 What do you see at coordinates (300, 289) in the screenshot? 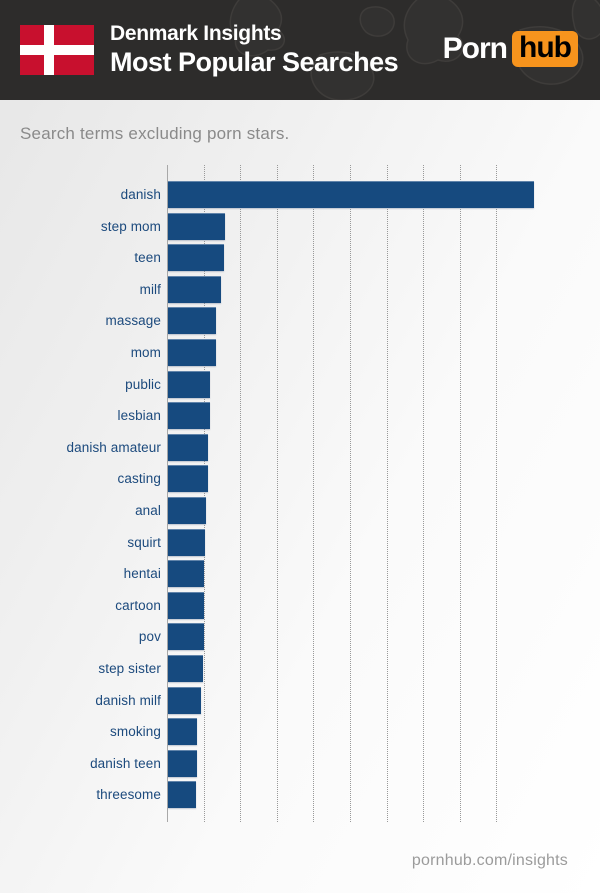
I see `bar-row: milf` at bounding box center [300, 289].